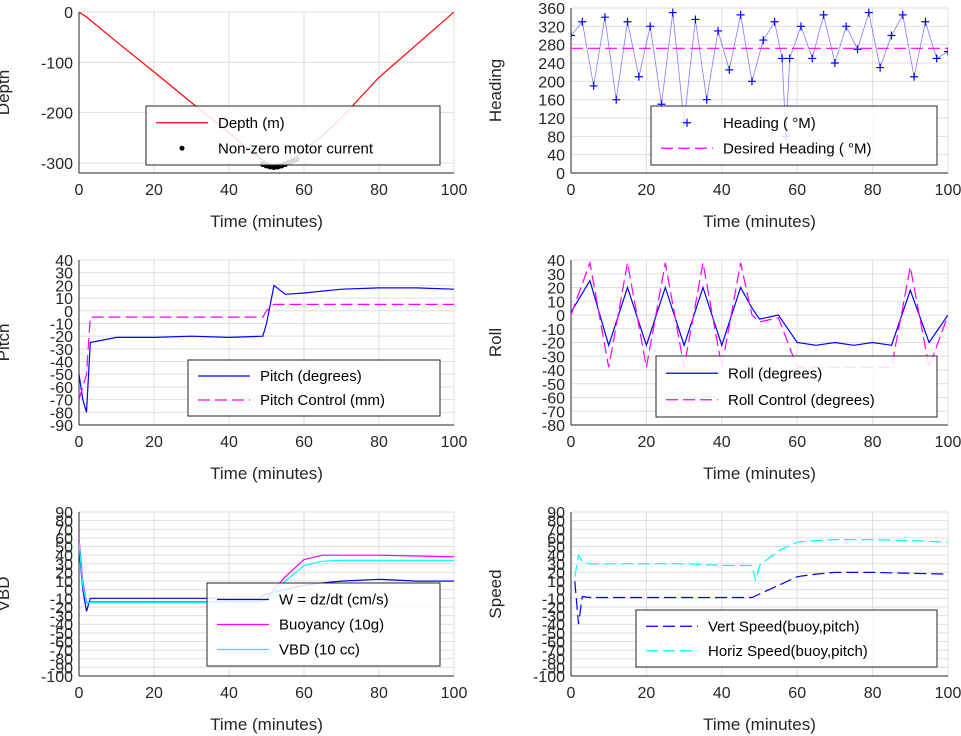 The height and width of the screenshot is (736, 961). I want to click on legend: Pitch (degrees) Pitch Control (mm), so click(314, 388).